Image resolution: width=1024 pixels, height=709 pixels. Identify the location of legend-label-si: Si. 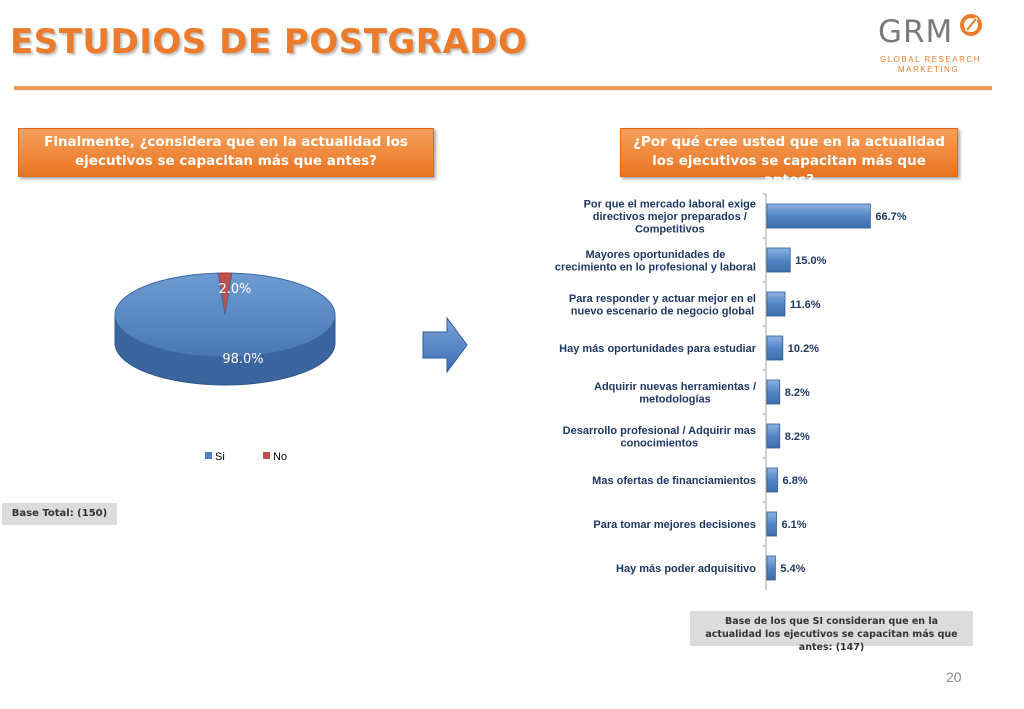
(220, 457).